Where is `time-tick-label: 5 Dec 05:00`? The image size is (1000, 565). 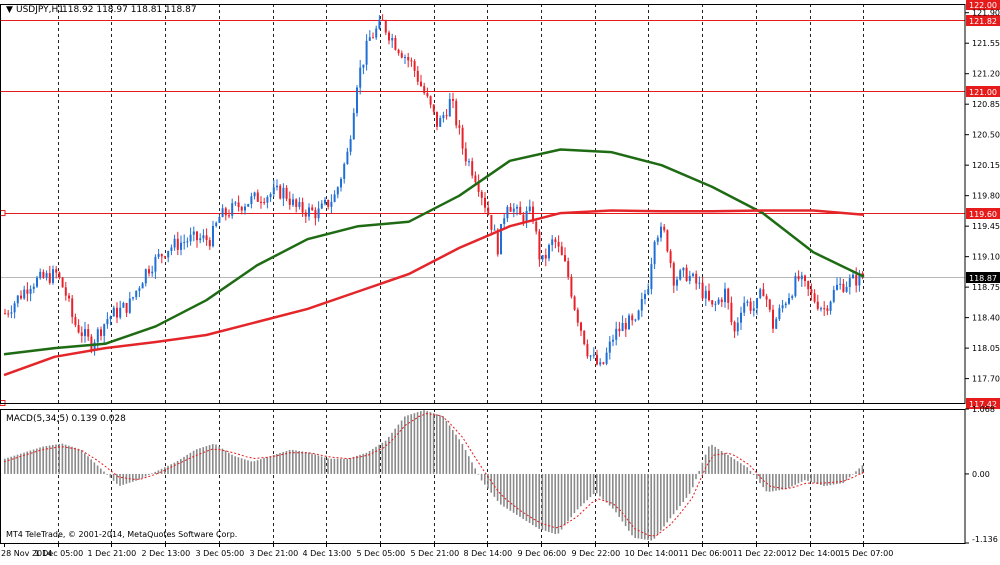 time-tick-label: 5 Dec 05:00 is located at coordinates (381, 553).